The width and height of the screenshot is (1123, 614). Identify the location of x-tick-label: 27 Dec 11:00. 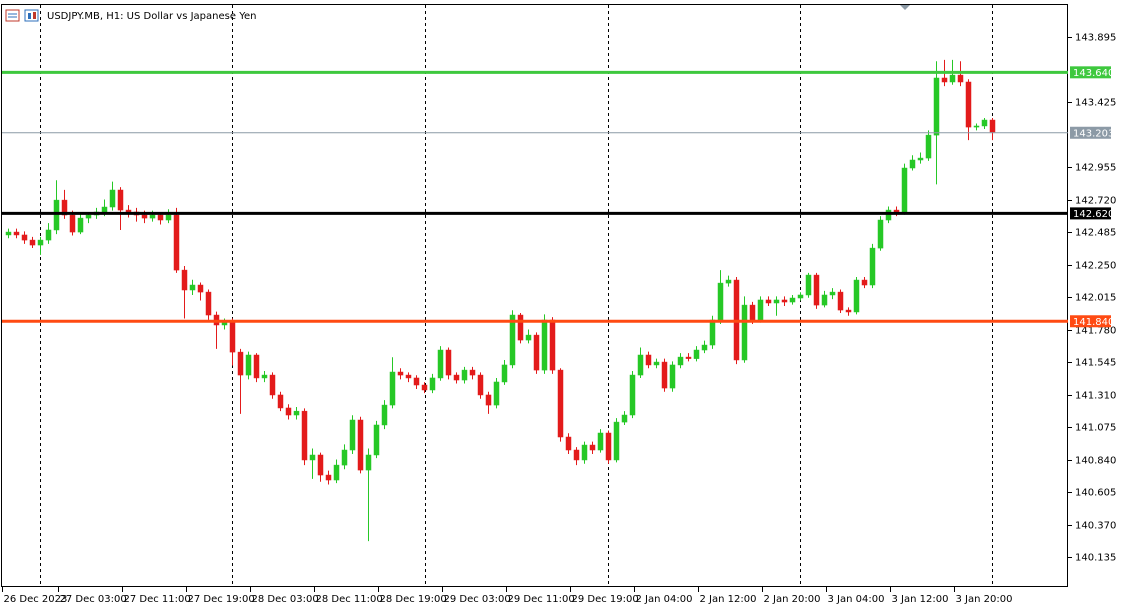
(157, 599).